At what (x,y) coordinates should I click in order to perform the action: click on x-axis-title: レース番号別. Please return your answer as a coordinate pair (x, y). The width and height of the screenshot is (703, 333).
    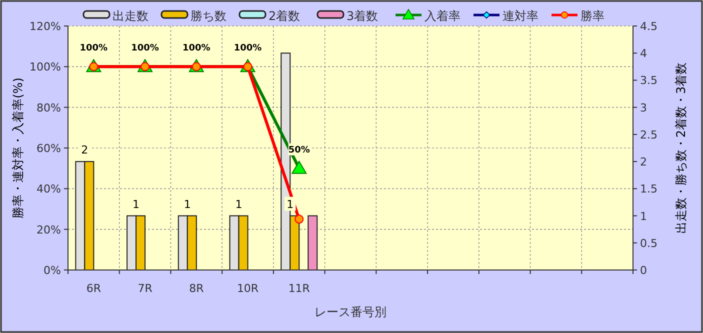
    Looking at the image, I should click on (350, 312).